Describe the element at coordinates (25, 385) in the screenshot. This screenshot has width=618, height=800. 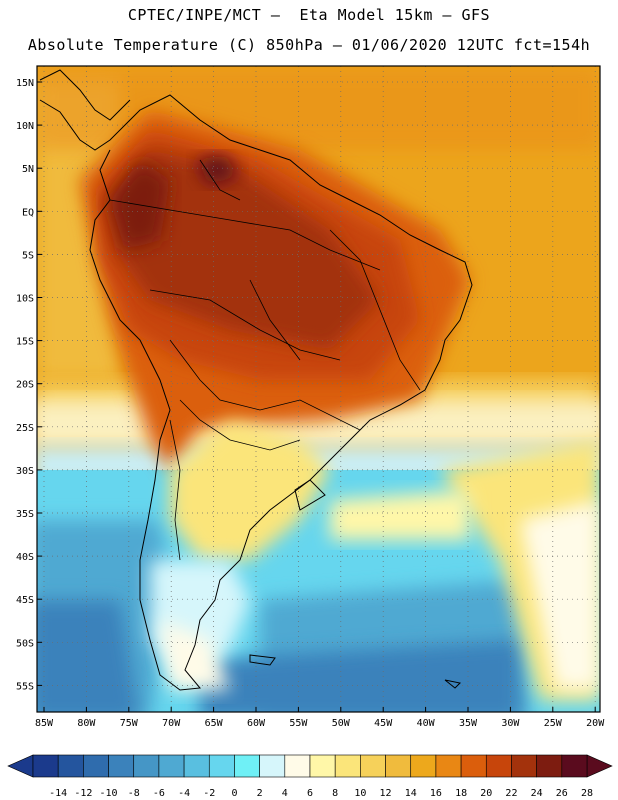
I see `lat-label: 20S` at that location.